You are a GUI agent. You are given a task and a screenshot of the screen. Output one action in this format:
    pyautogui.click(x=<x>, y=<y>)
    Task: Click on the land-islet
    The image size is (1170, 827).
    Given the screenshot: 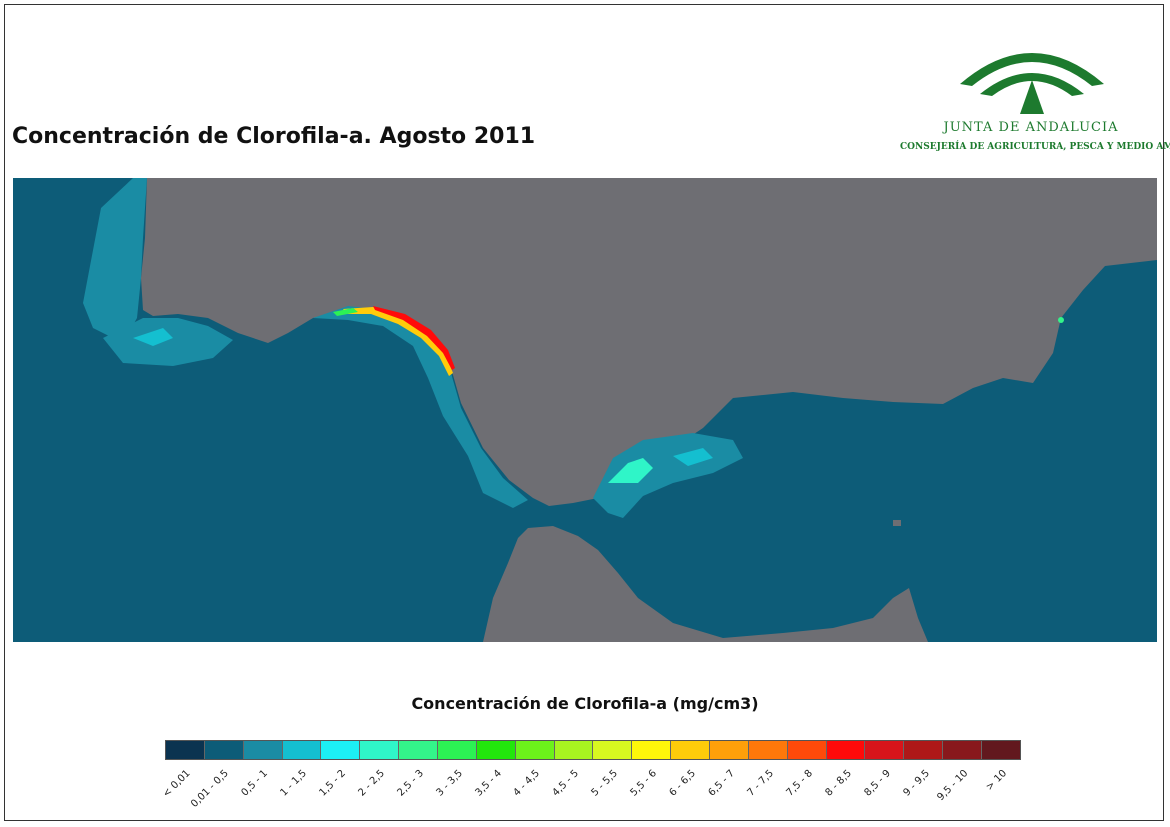 What is the action you would take?
    pyautogui.click(x=897, y=523)
    